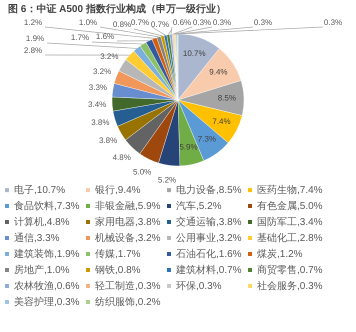  I want to click on legend-label: 美容护理,0.3%, so click(47, 302).